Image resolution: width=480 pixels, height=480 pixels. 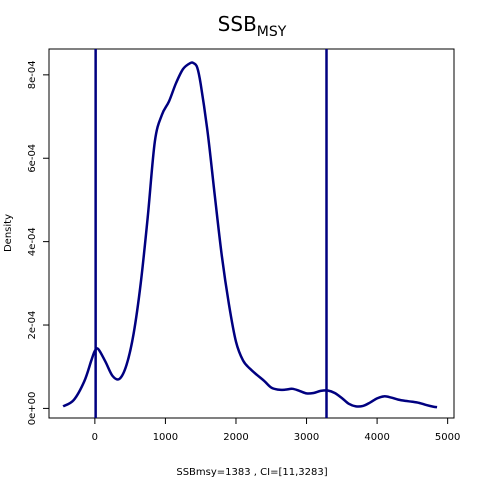 What do you see at coordinates (32, 74) in the screenshot?
I see `y-tick-label: 8e-04` at bounding box center [32, 74].